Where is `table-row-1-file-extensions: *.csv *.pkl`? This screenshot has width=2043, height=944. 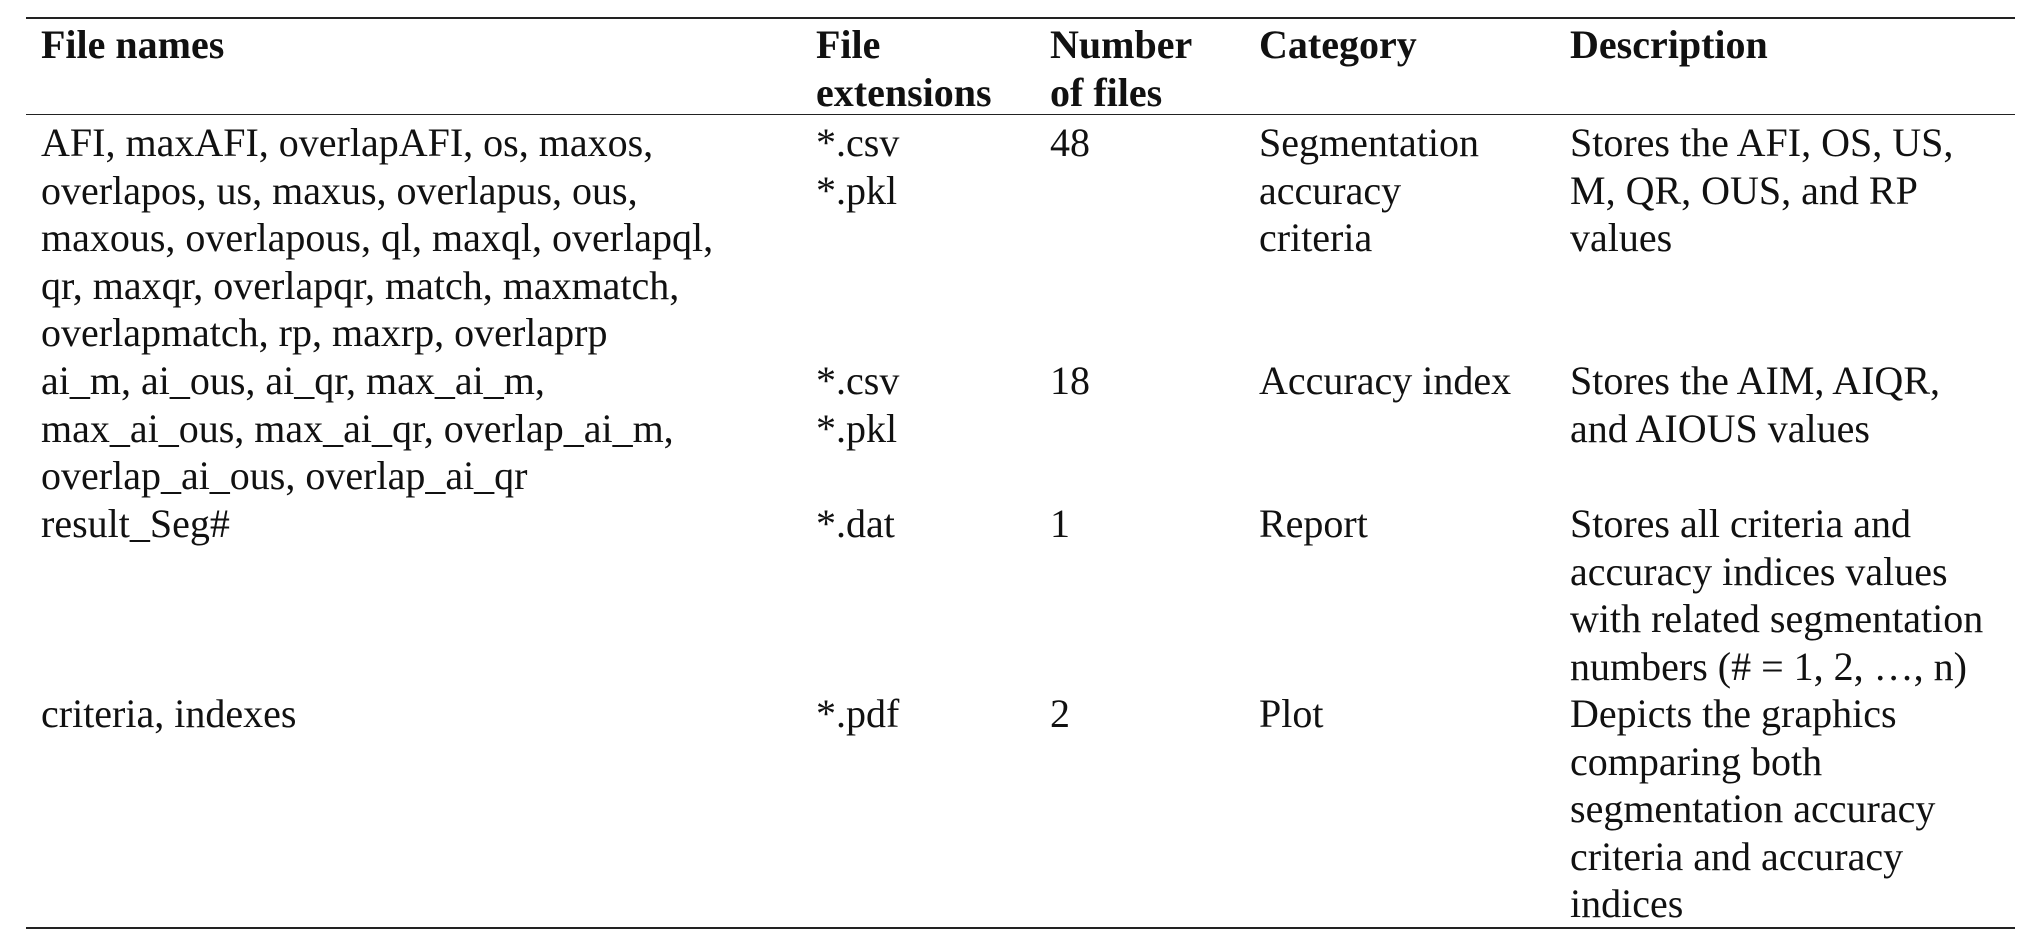
table-row-1-file-extensions: *.csv *.pkl is located at coordinates (858, 166).